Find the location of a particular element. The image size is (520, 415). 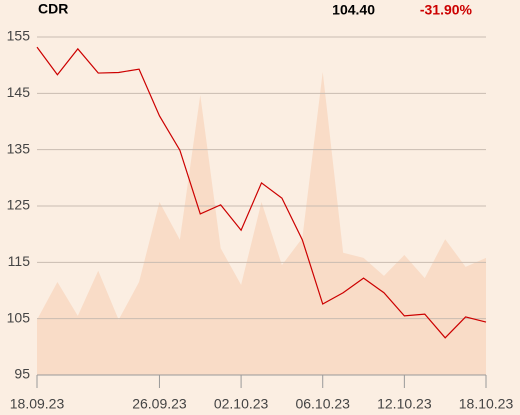

y-tick-label: 95 is located at coordinates (22, 374).